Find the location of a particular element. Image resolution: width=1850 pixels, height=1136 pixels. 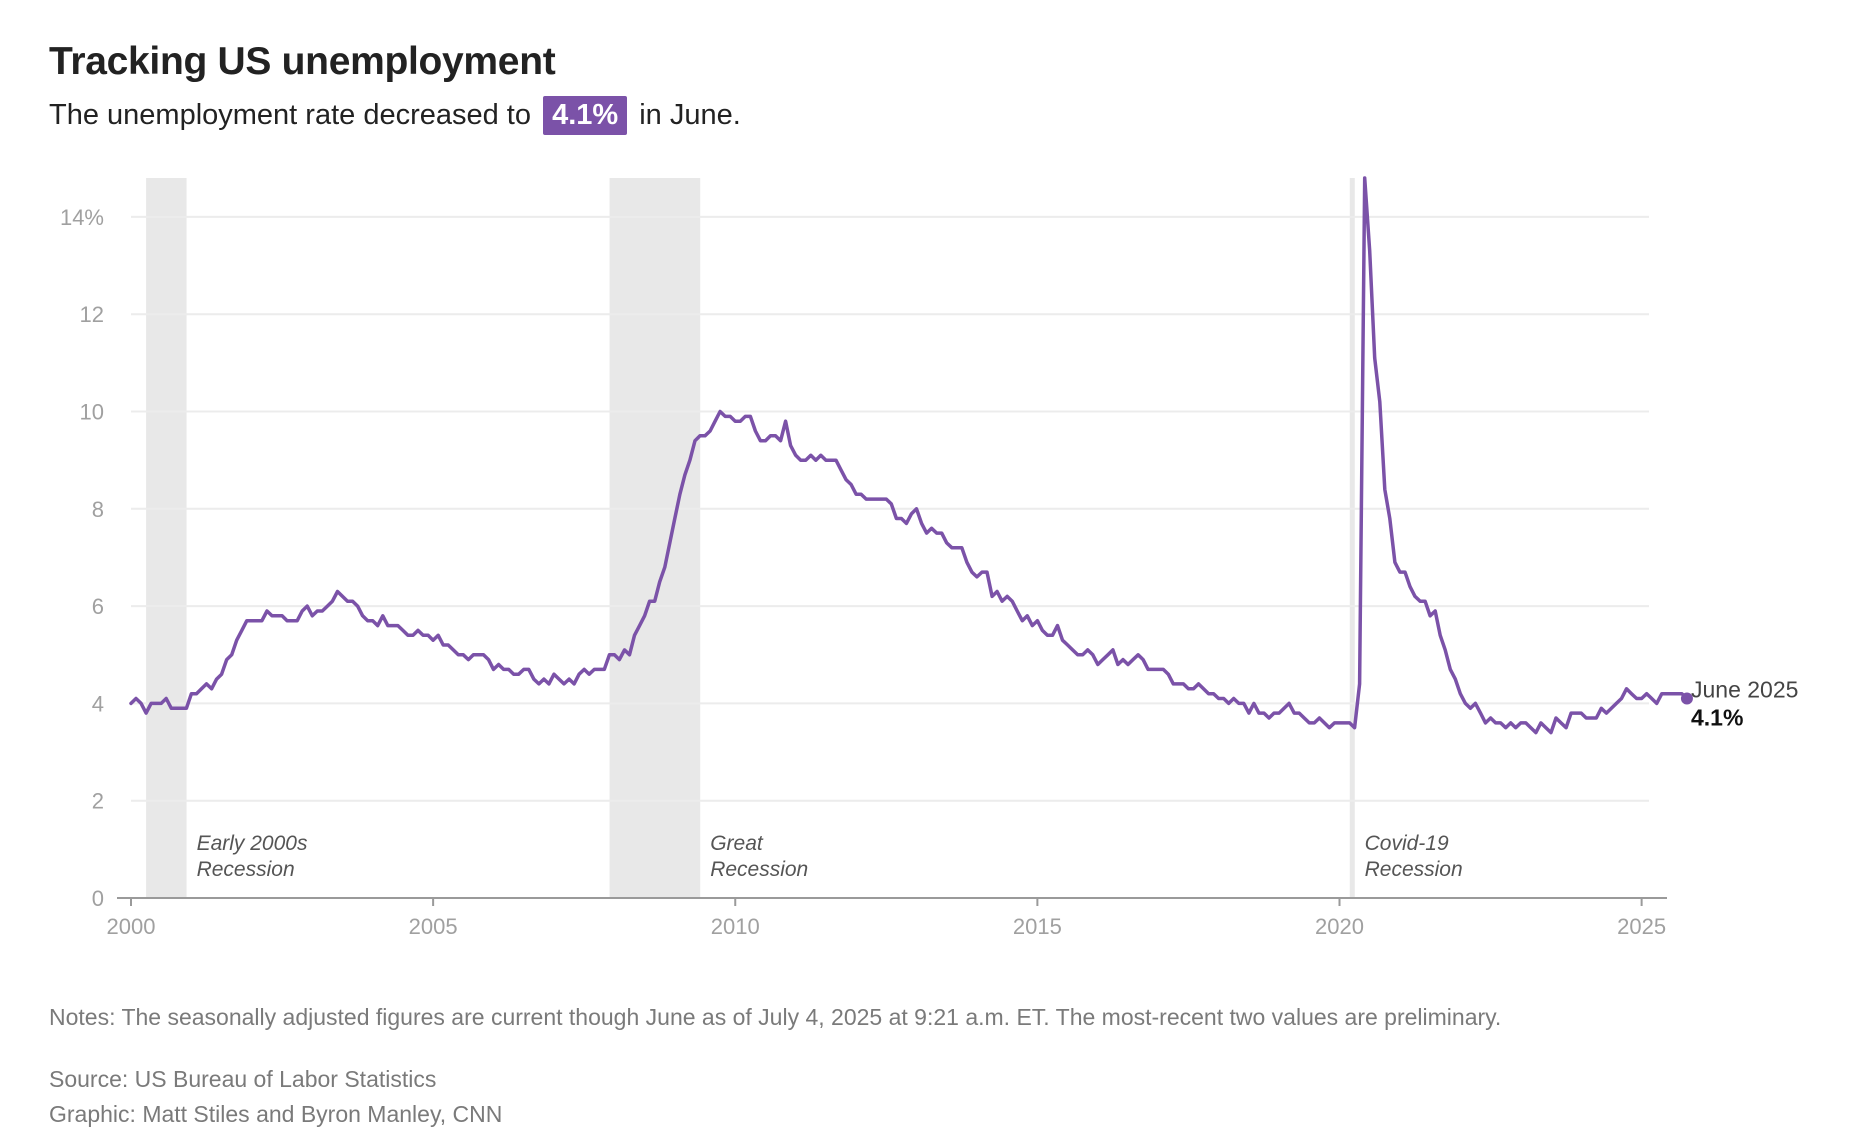

current-rate-badge: 4.1% is located at coordinates (585, 115).